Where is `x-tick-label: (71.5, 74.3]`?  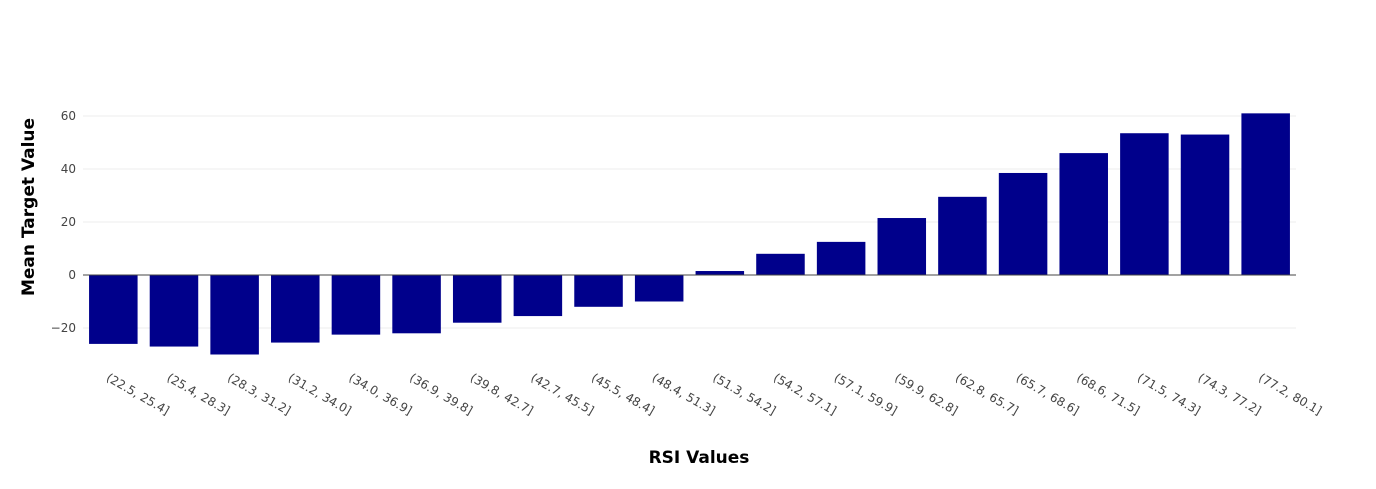 x-tick-label: (71.5, 74.3] is located at coordinates (1169, 393).